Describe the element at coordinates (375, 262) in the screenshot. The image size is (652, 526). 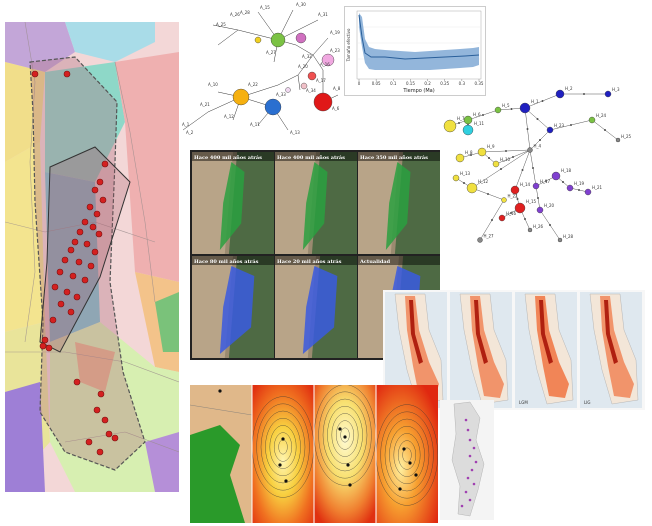
I see `satellite-panel-label: Actualidad` at that location.